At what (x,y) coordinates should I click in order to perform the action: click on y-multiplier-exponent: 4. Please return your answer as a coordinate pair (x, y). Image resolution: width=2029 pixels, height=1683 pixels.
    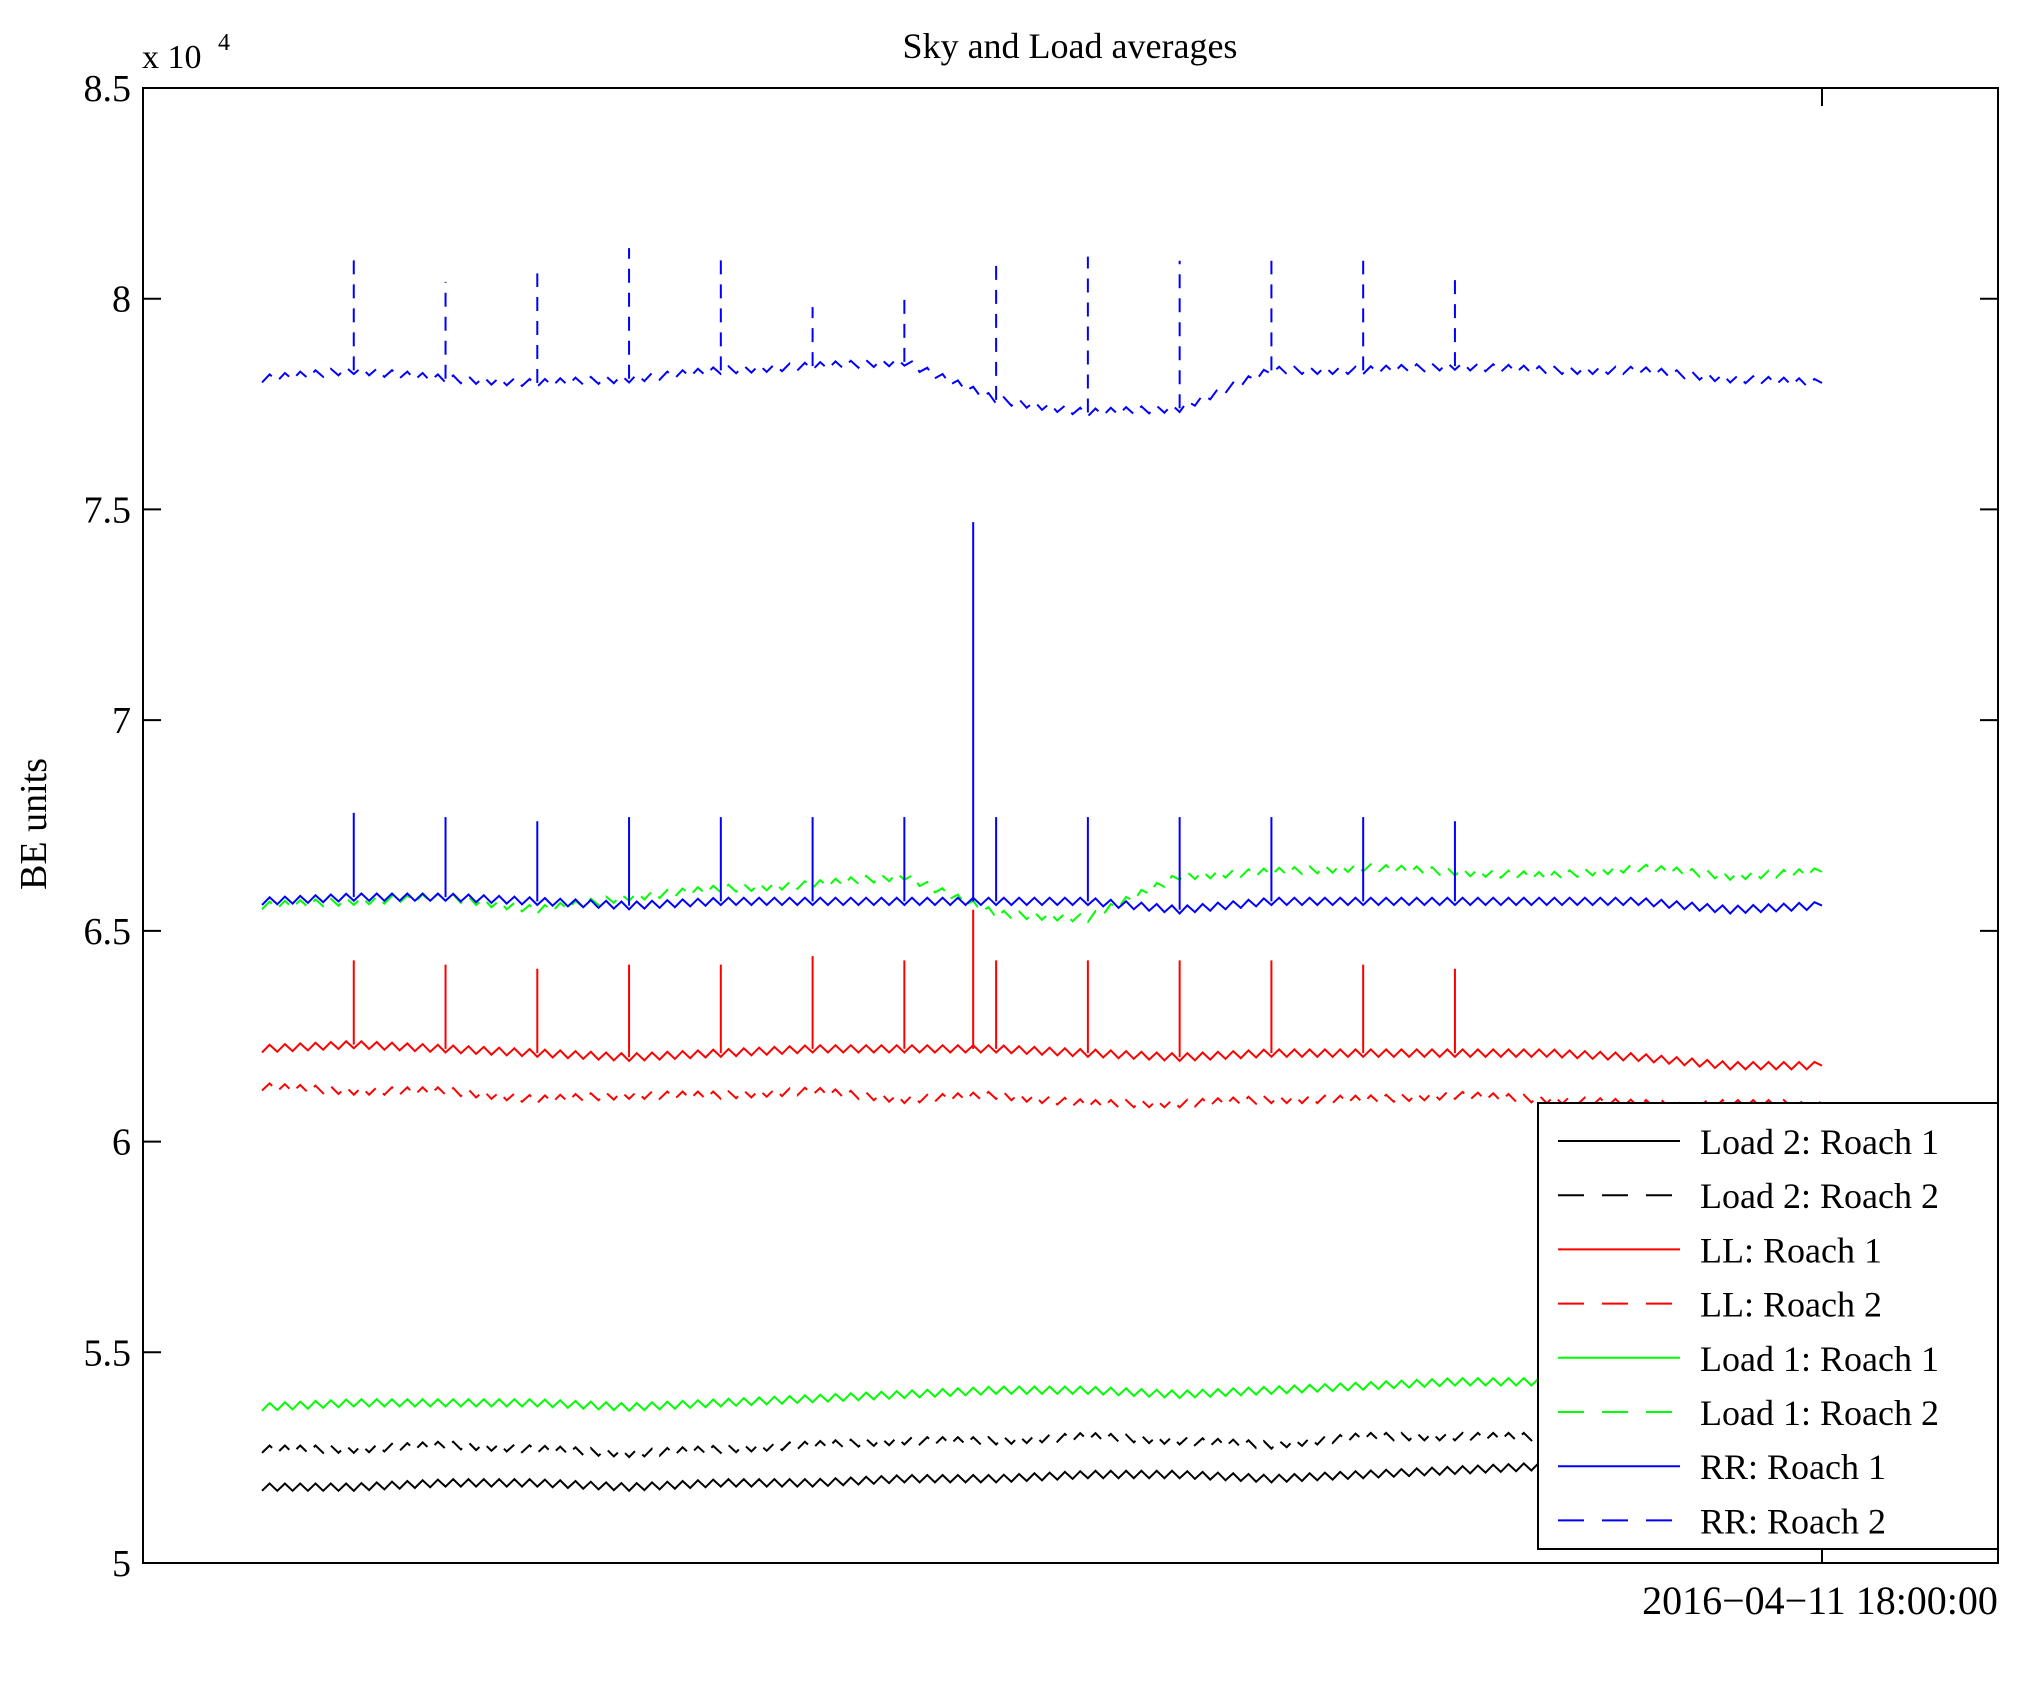
    Looking at the image, I should click on (224, 43).